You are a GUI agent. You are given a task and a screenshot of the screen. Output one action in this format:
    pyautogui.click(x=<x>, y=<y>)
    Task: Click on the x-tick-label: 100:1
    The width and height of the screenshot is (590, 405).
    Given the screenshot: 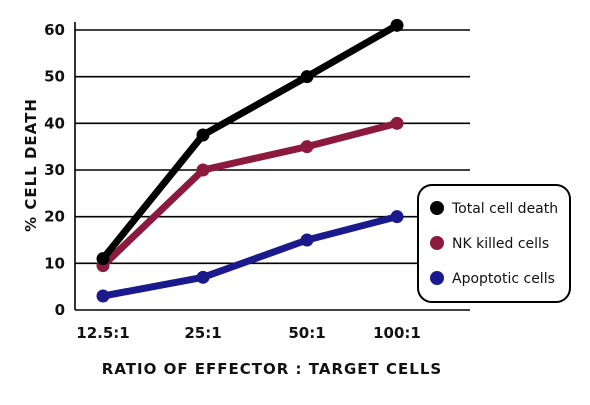 What is the action you would take?
    pyautogui.click(x=397, y=333)
    